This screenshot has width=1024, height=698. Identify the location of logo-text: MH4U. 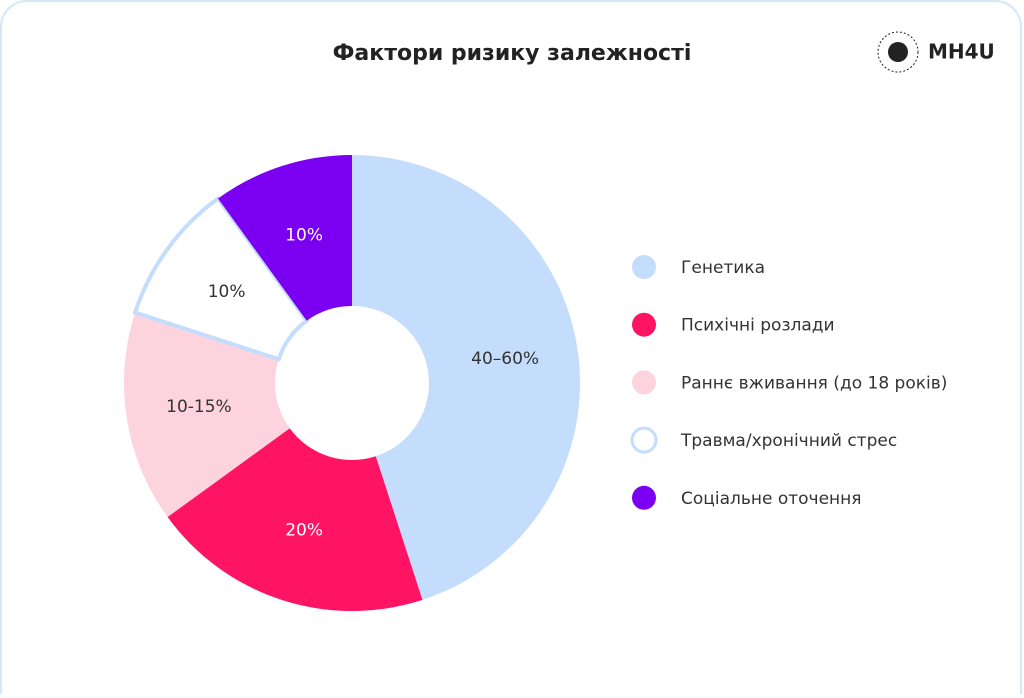
(961, 52).